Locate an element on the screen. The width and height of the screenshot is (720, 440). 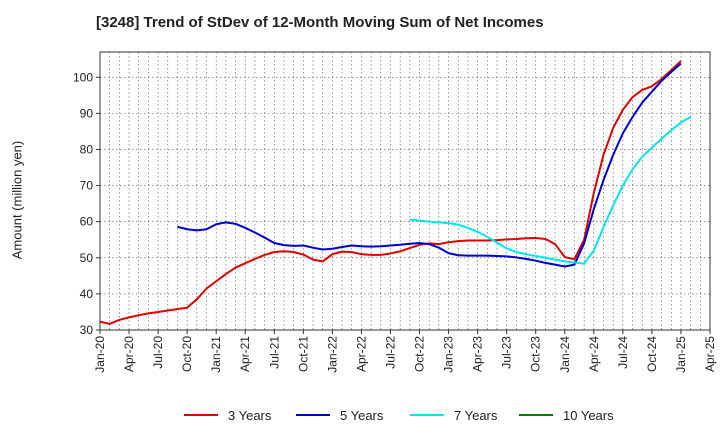
x-tick-label: Jul-22 is located at coordinates (390, 352).